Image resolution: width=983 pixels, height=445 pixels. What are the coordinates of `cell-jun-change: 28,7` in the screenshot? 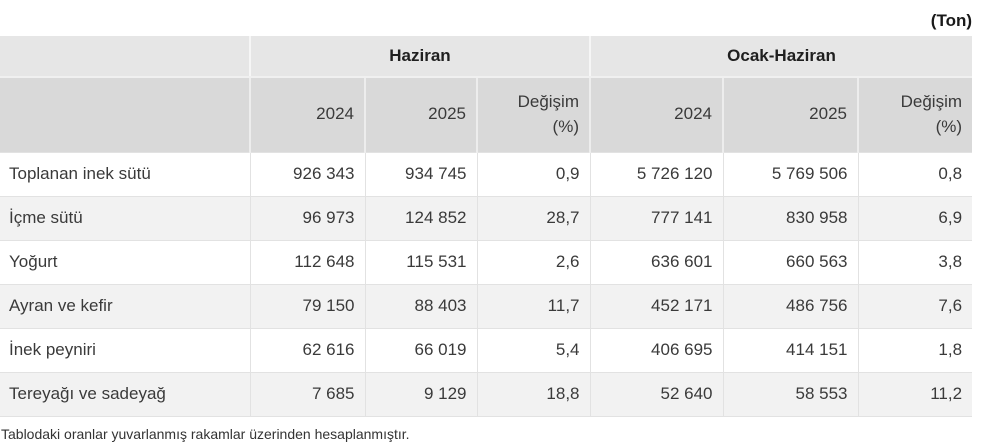 It's located at (533, 217).